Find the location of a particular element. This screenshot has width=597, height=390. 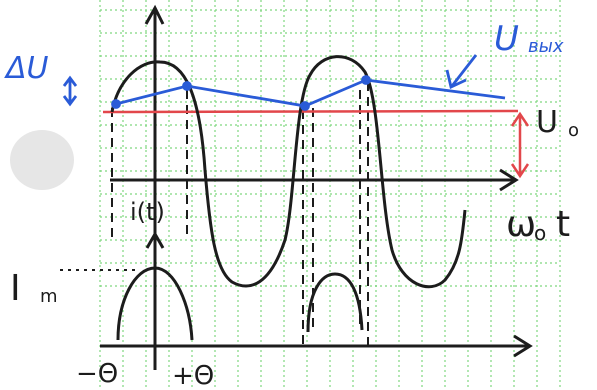

u0-label-main: U is located at coordinates (547, 122).